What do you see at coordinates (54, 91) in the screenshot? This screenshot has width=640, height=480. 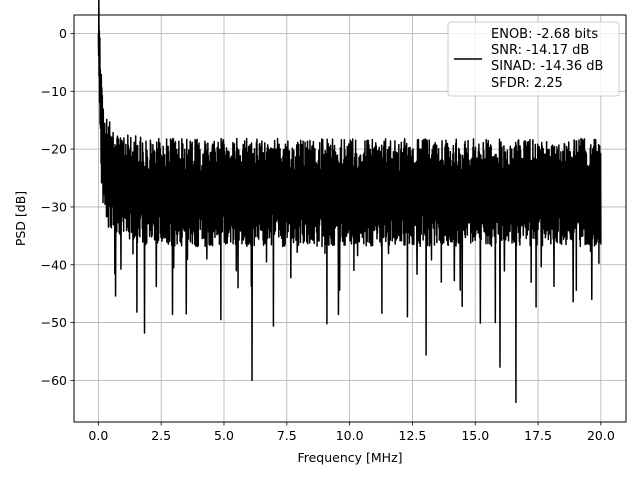 I see `y-tick-label: −10` at bounding box center [54, 91].